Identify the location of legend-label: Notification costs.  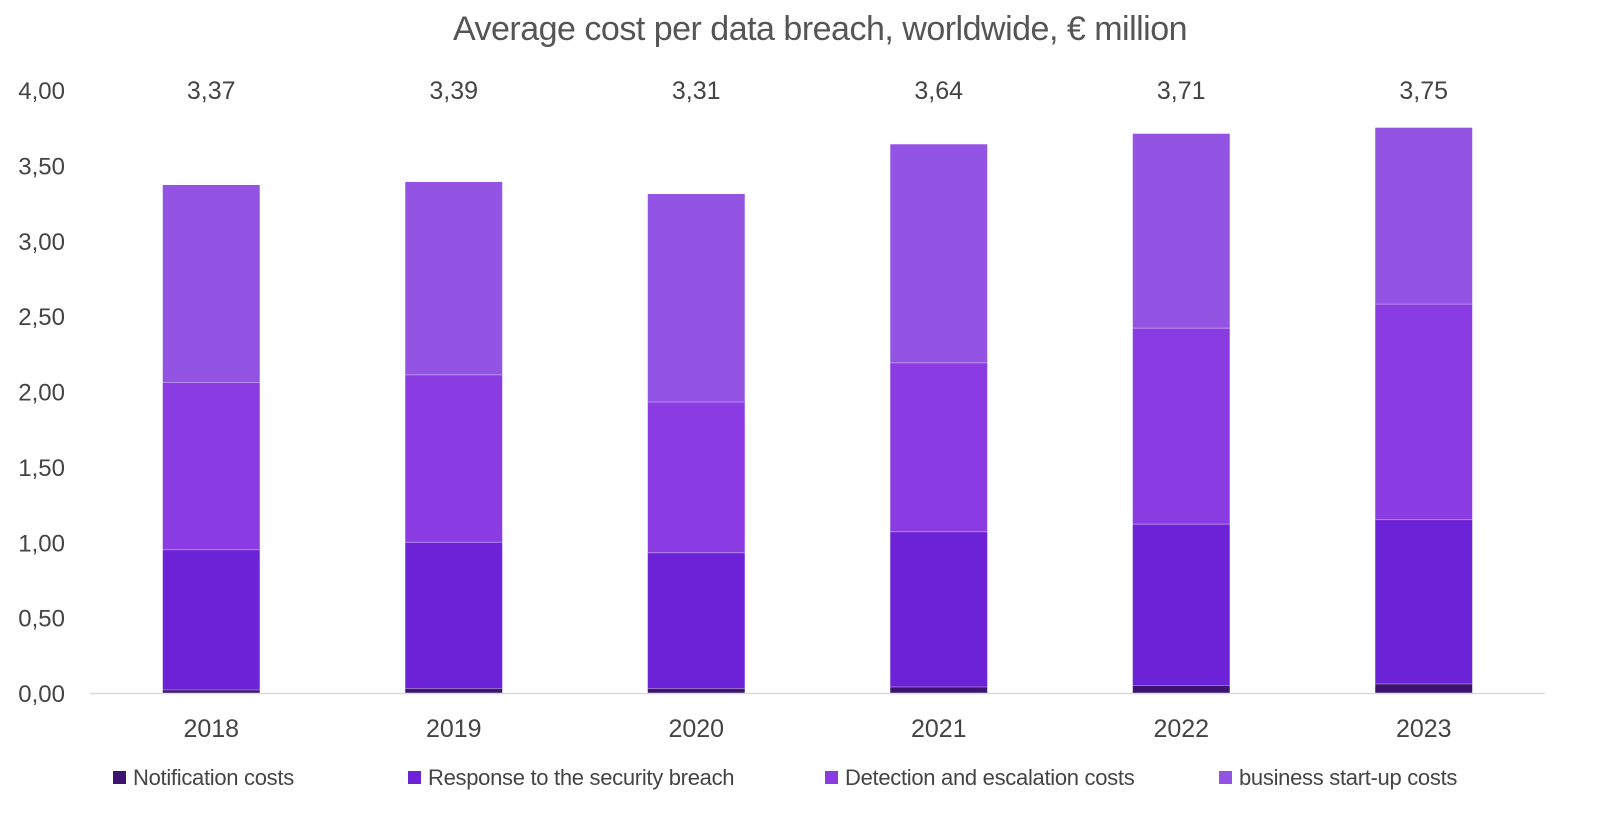
(213, 777).